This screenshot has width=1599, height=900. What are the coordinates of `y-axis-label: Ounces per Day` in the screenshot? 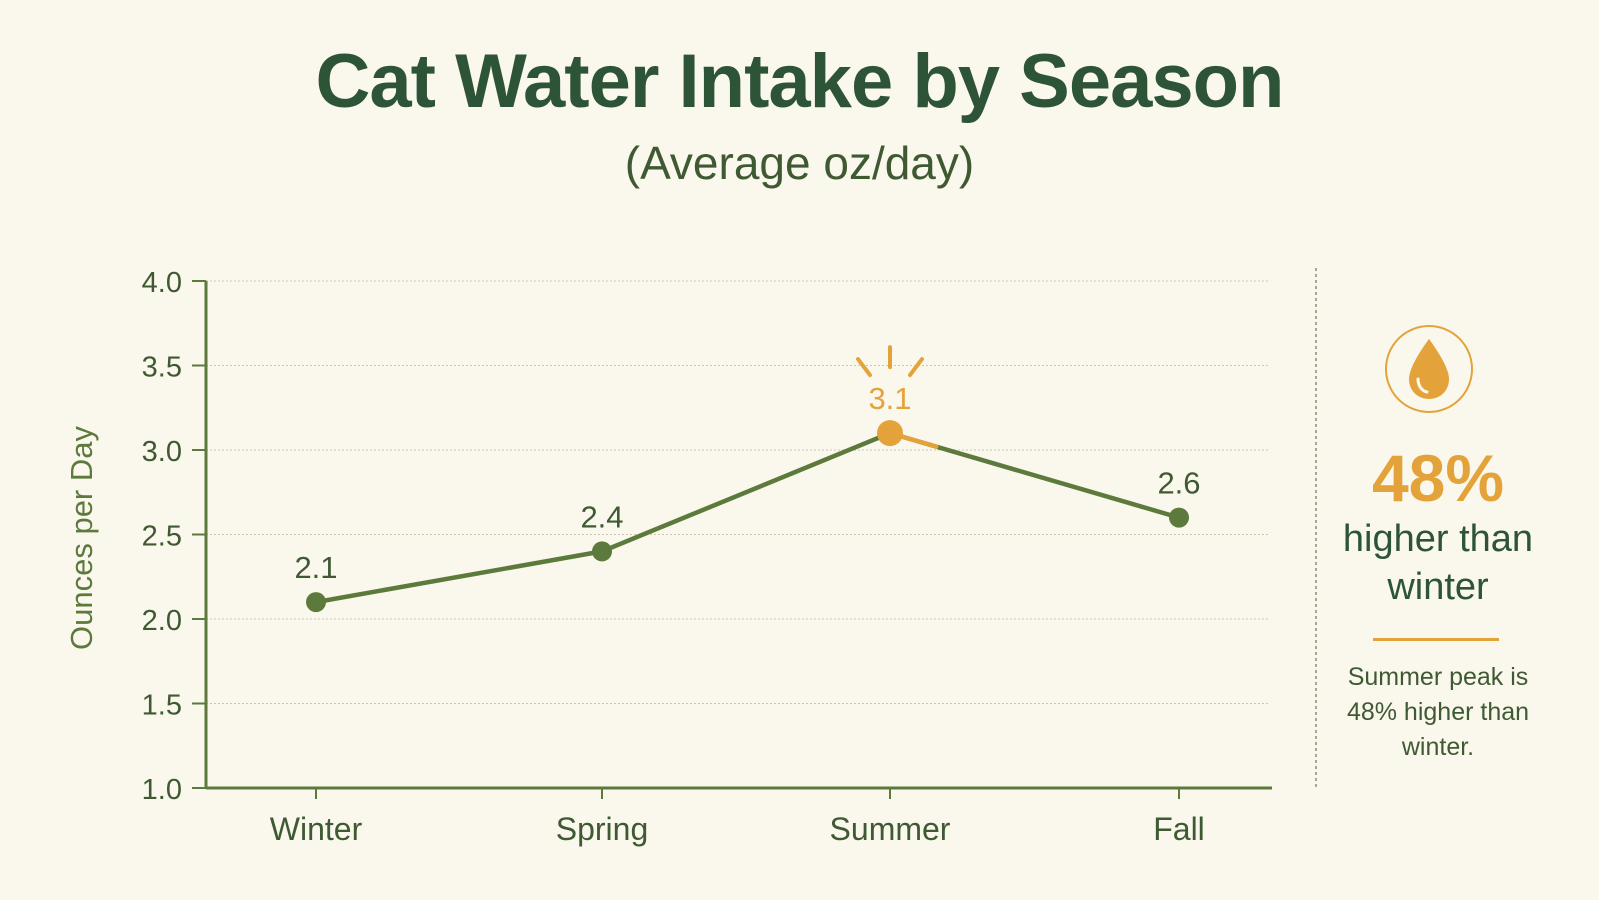 It's located at (81, 538).